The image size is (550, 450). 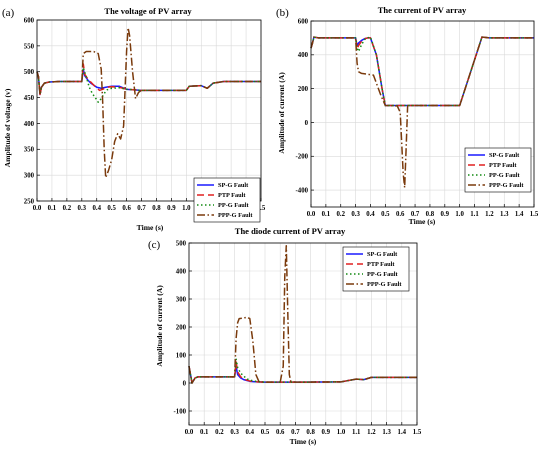 What do you see at coordinates (302, 157) in the screenshot?
I see `y-tick-label: -200` at bounding box center [302, 157].